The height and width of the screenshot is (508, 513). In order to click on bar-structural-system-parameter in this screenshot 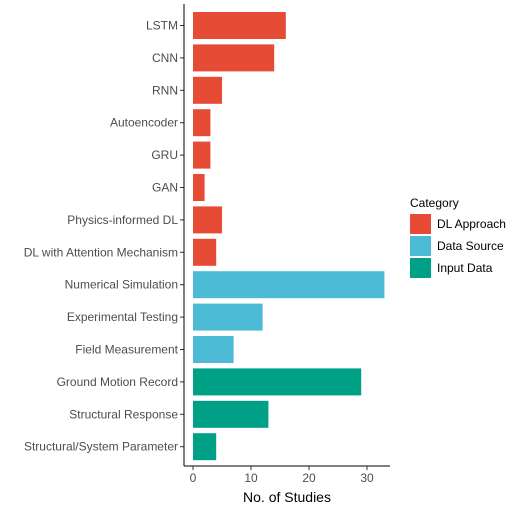, I will do `click(205, 447)`.